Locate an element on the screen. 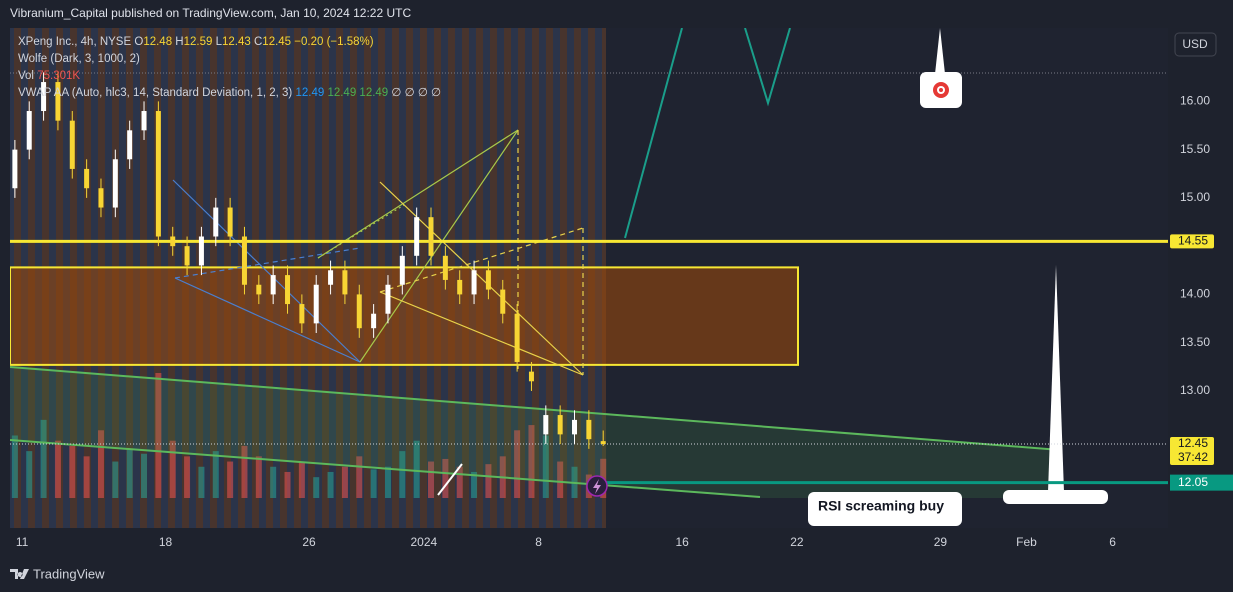 The width and height of the screenshot is (1233, 592). key: C is located at coordinates (258, 42).